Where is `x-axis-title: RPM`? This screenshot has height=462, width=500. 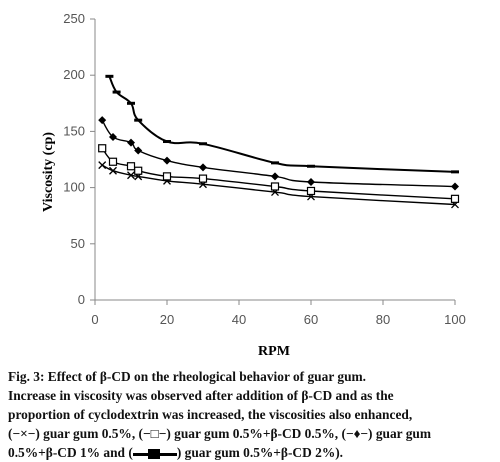
x-axis-title: RPM is located at coordinates (274, 351).